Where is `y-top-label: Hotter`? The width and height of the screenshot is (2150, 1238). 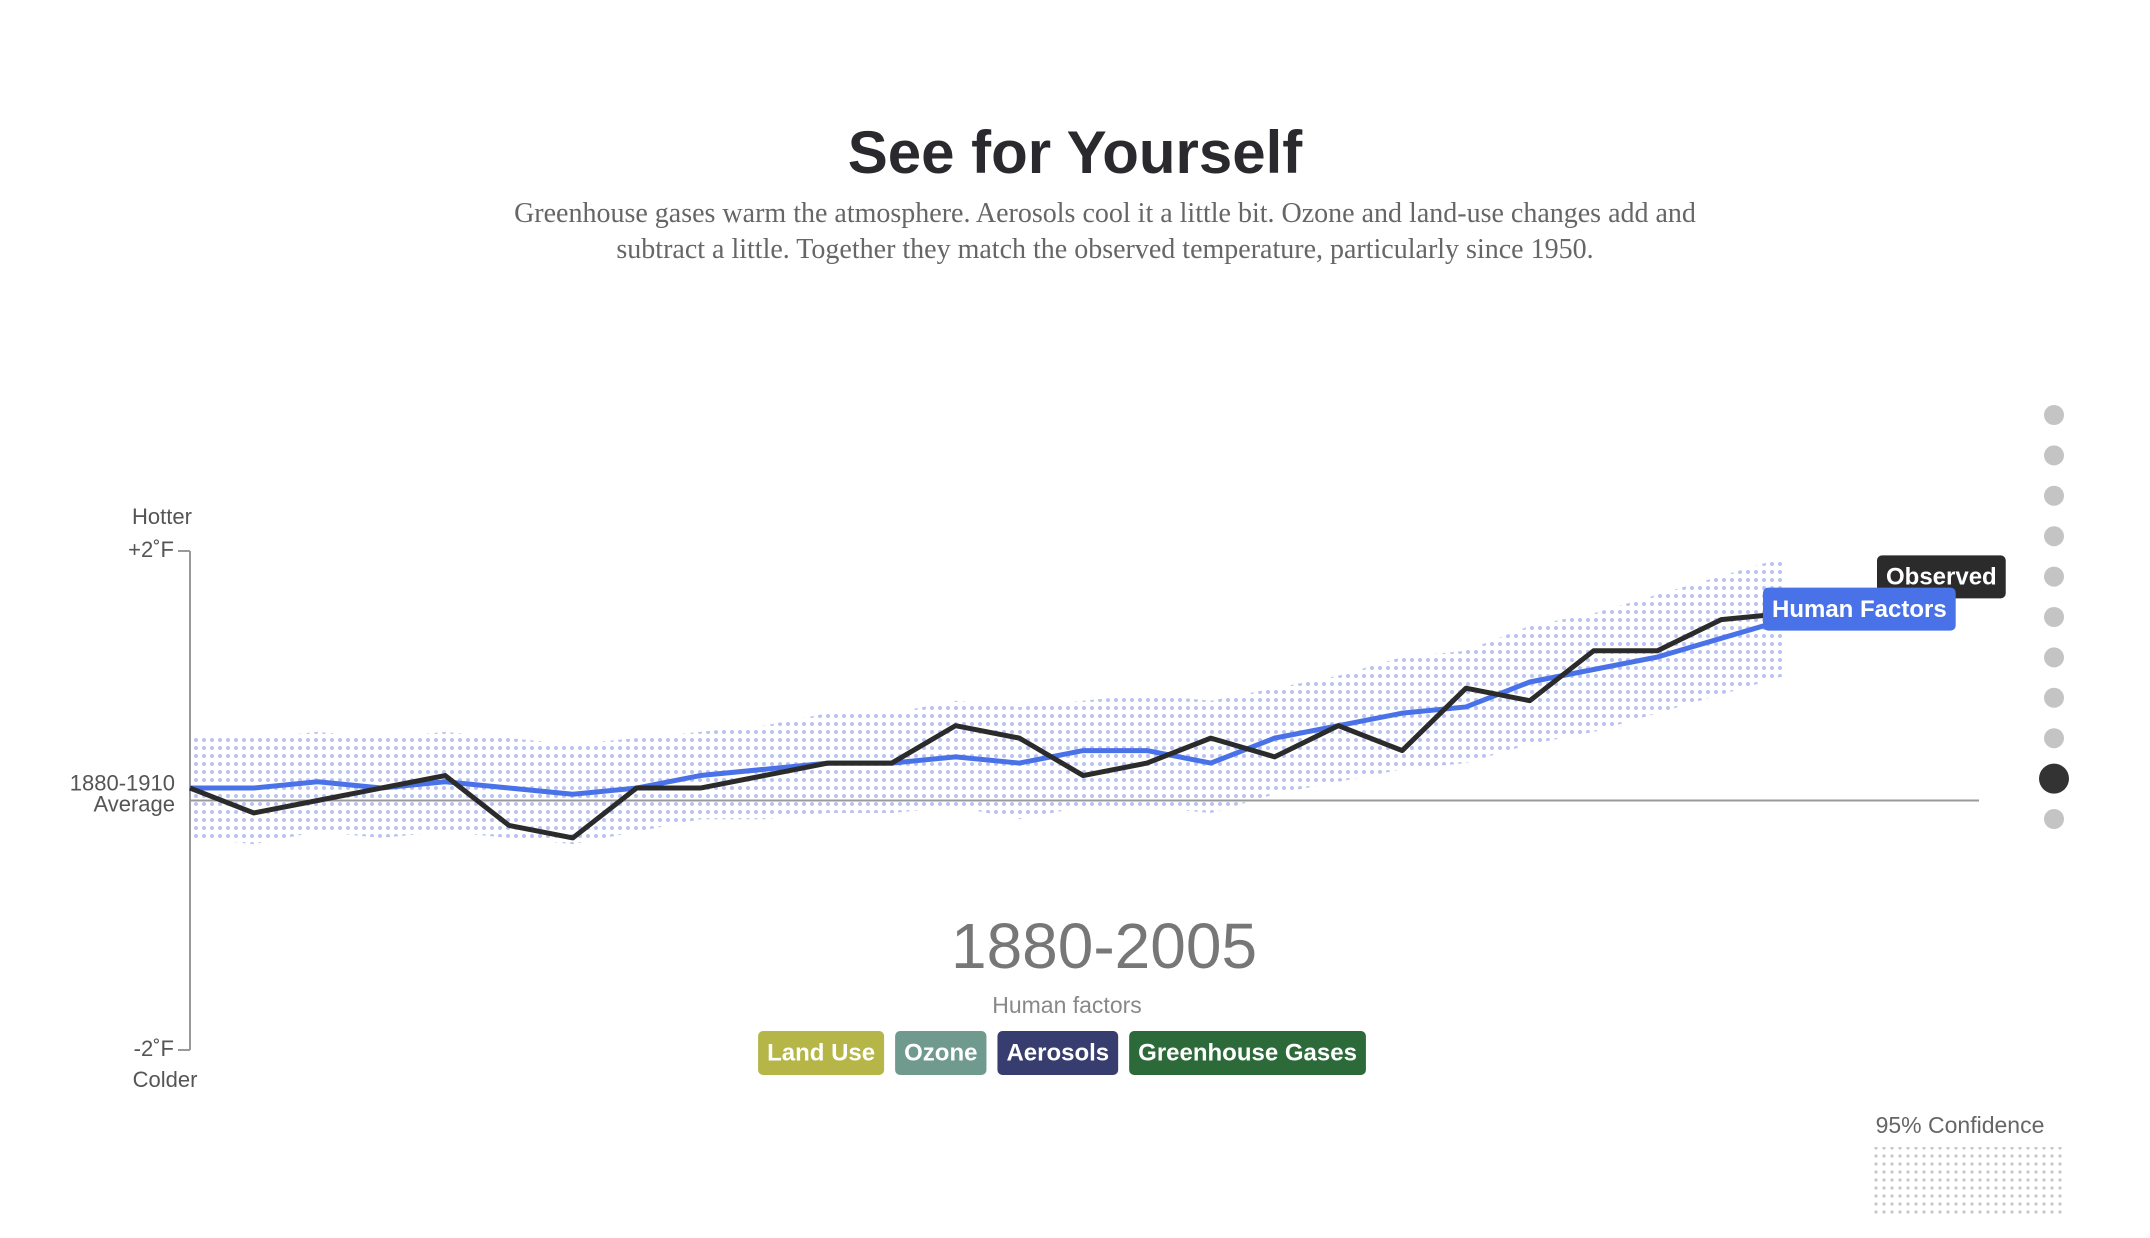
y-top-label: Hotter is located at coordinates (162, 516).